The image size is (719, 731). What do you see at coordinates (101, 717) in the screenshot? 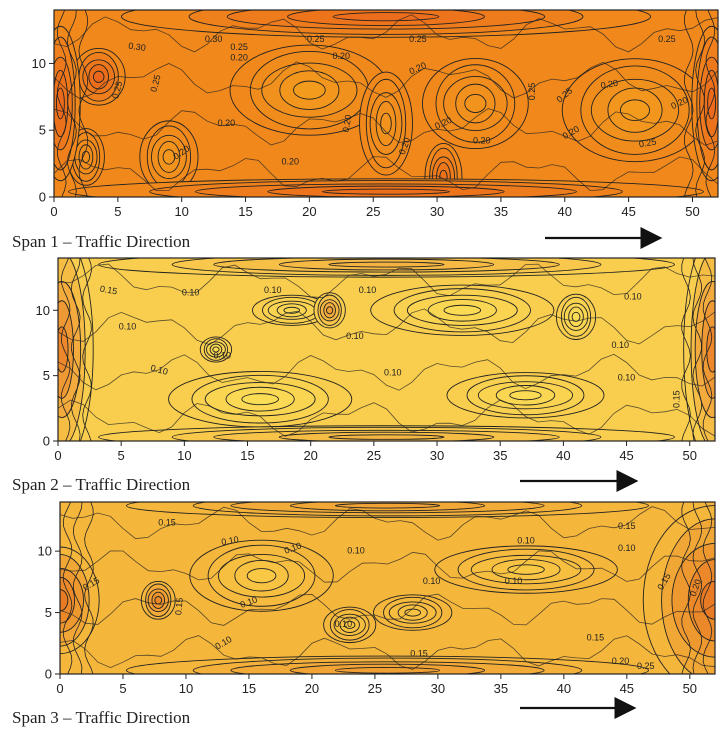
I see `span-caption: Span 3 – Traffic Direction` at bounding box center [101, 717].